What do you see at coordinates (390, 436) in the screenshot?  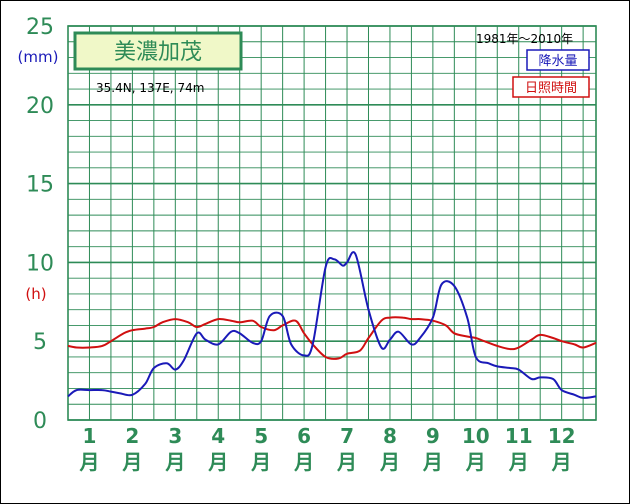 I see `x-tick-month-number: 8` at bounding box center [390, 436].